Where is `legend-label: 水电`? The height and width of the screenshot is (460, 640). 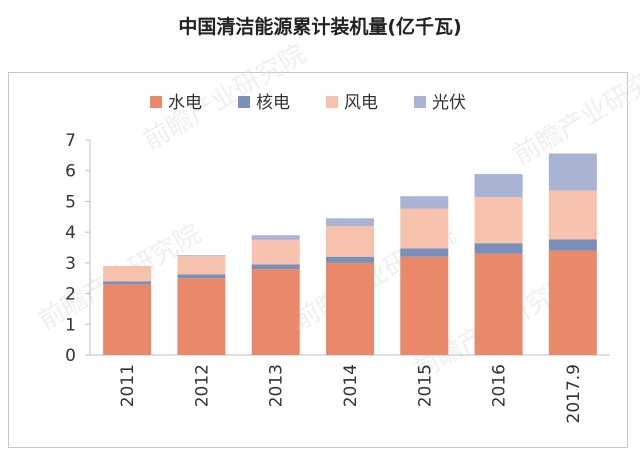 legend-label: 水电 is located at coordinates (185, 103).